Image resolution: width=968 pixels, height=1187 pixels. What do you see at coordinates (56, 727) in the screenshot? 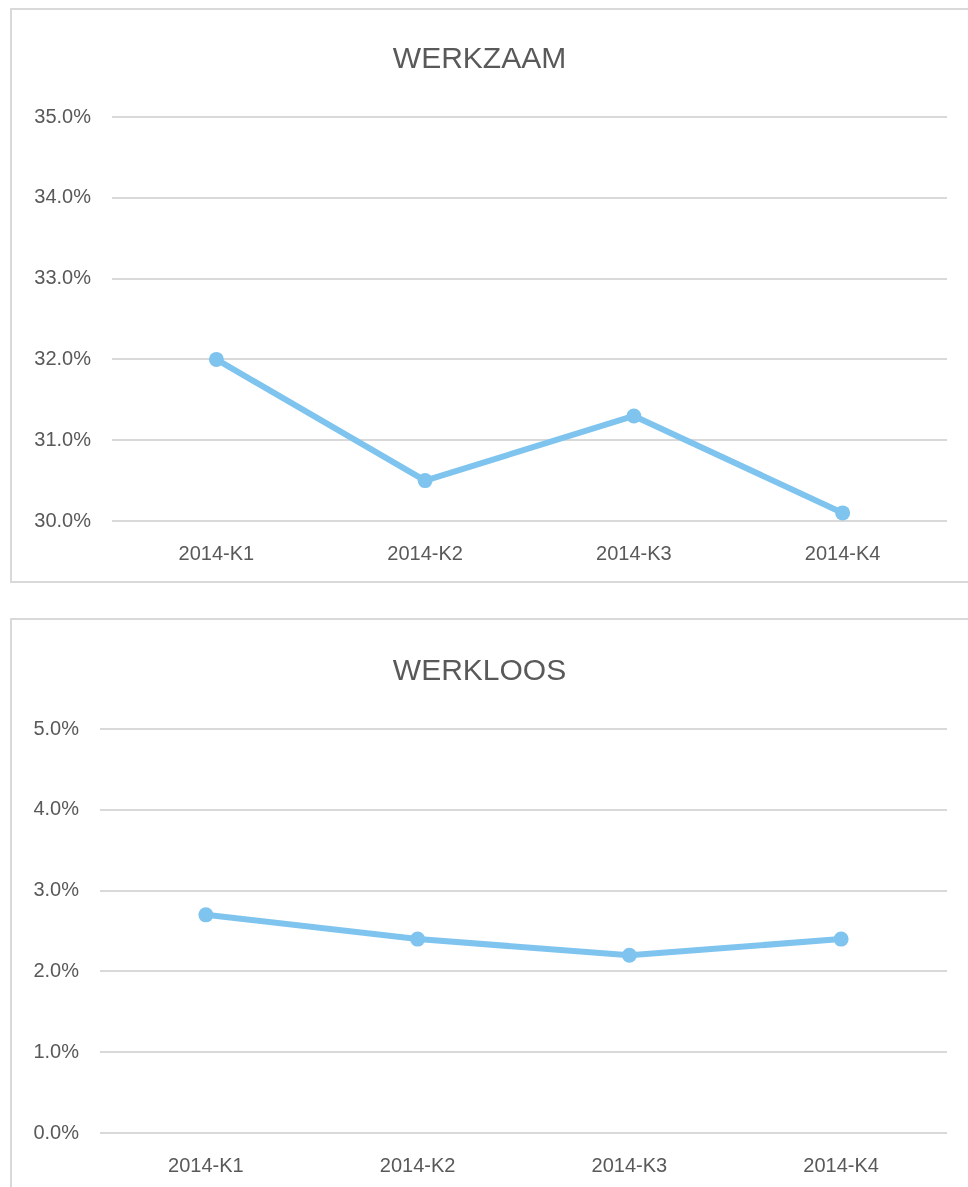
I see `y-tick-label: 5.0%` at bounding box center [56, 727].